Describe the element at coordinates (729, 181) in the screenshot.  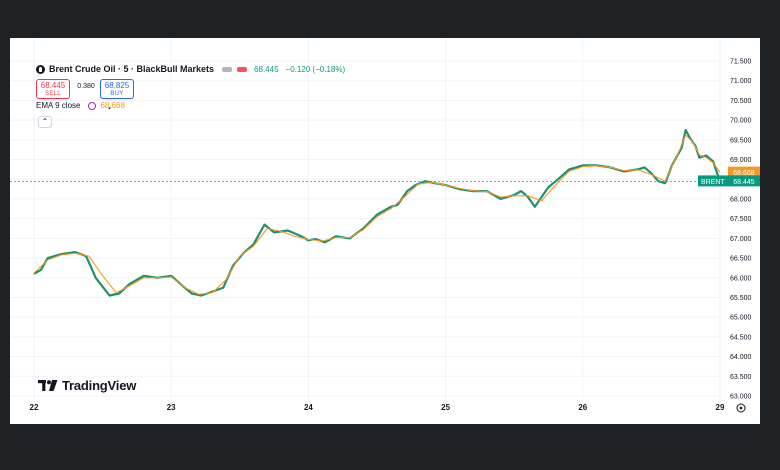
I see `last-price-tag` at that location.